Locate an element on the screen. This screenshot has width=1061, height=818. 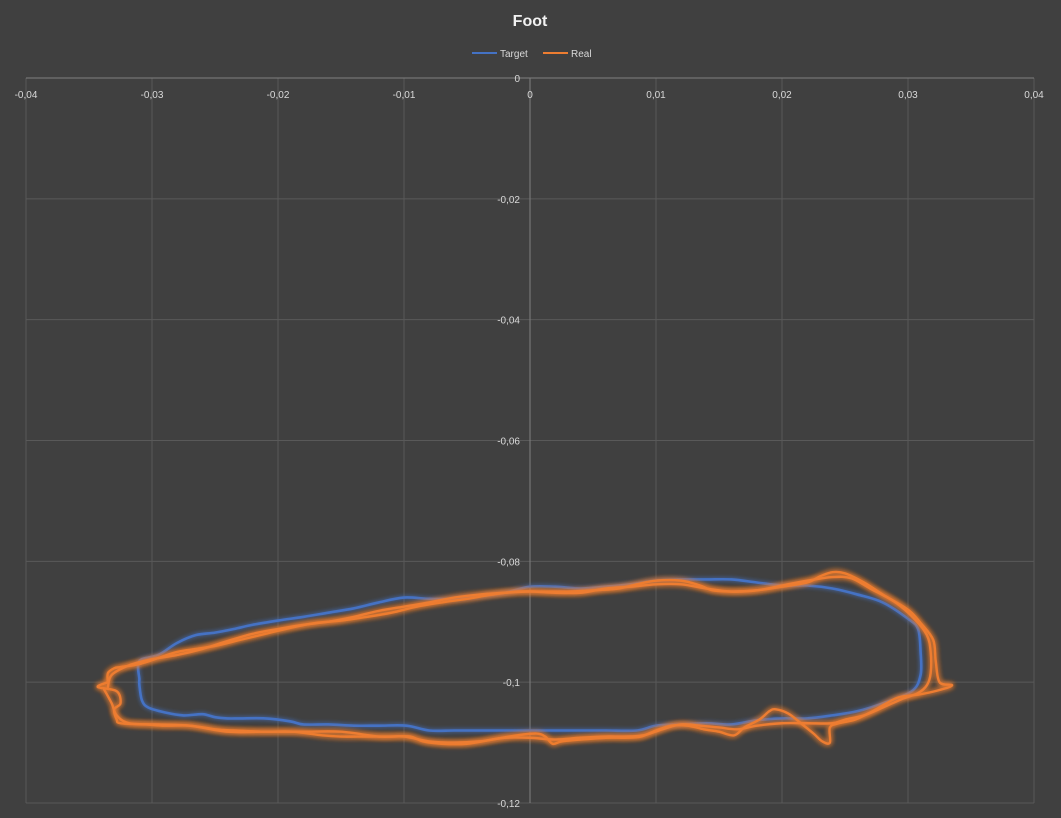
y-tick-label: -0,04 is located at coordinates (508, 321).